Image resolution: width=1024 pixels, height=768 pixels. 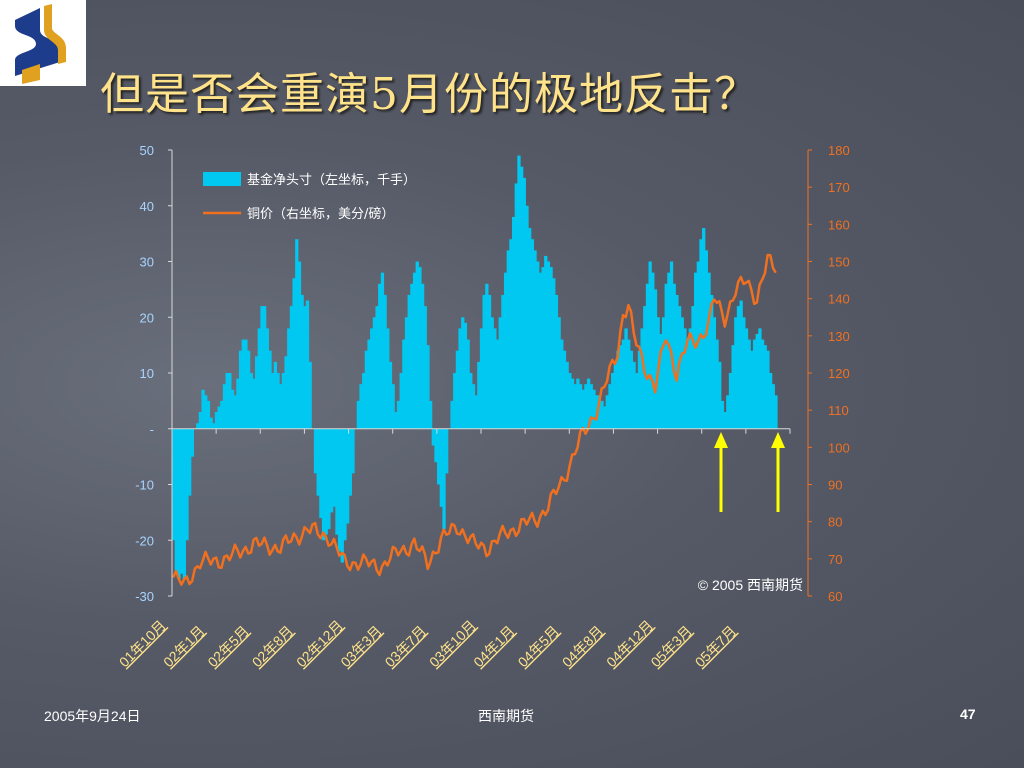 What do you see at coordinates (331, 180) in the screenshot?
I see `legend-bar-label: 基金净头寸（左坐标，千手）` at bounding box center [331, 180].